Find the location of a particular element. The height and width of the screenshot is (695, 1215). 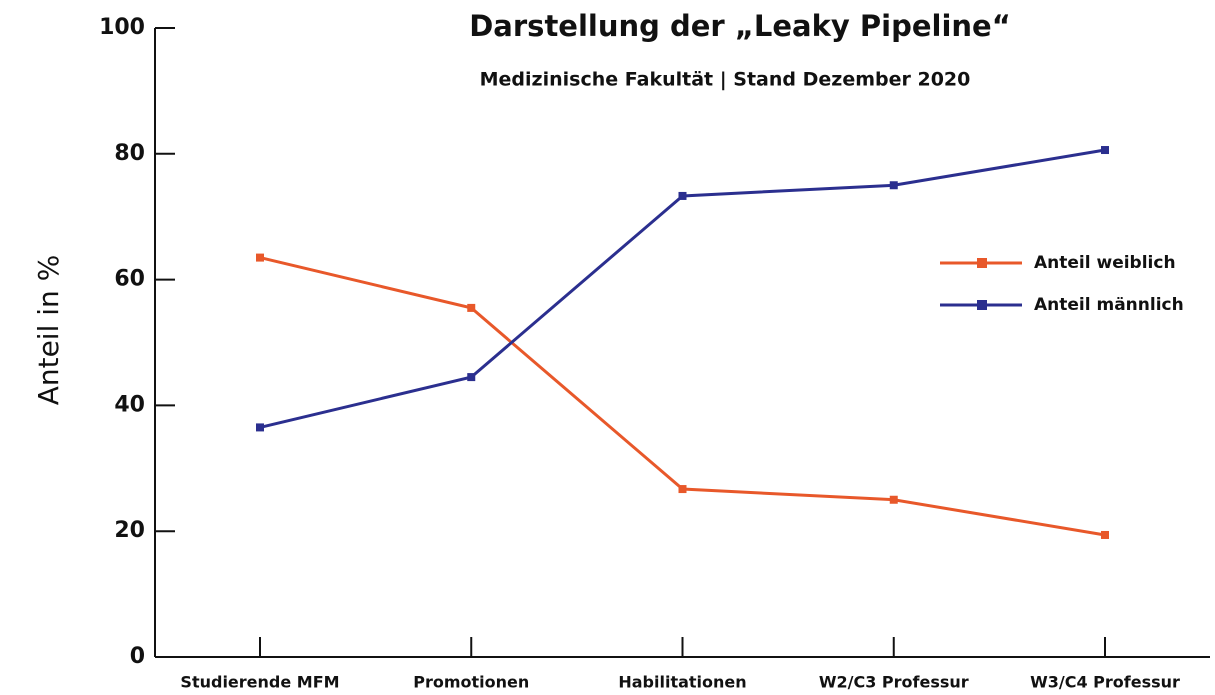

y-tick-label: 100 is located at coordinates (122, 27).